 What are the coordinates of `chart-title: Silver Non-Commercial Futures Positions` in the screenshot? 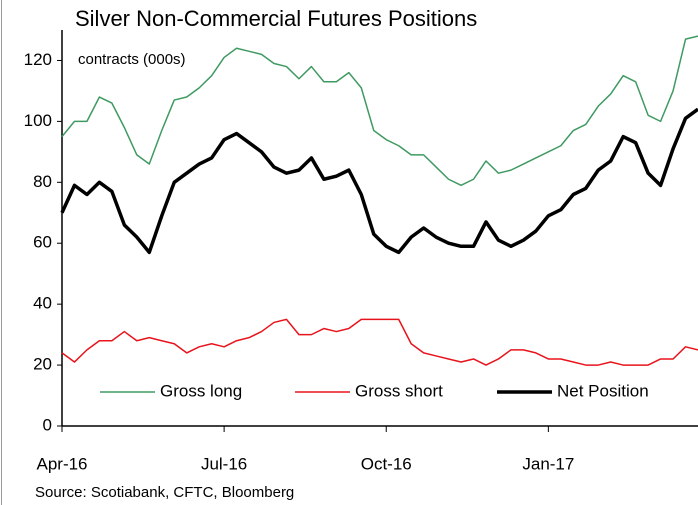 It's located at (276, 18).